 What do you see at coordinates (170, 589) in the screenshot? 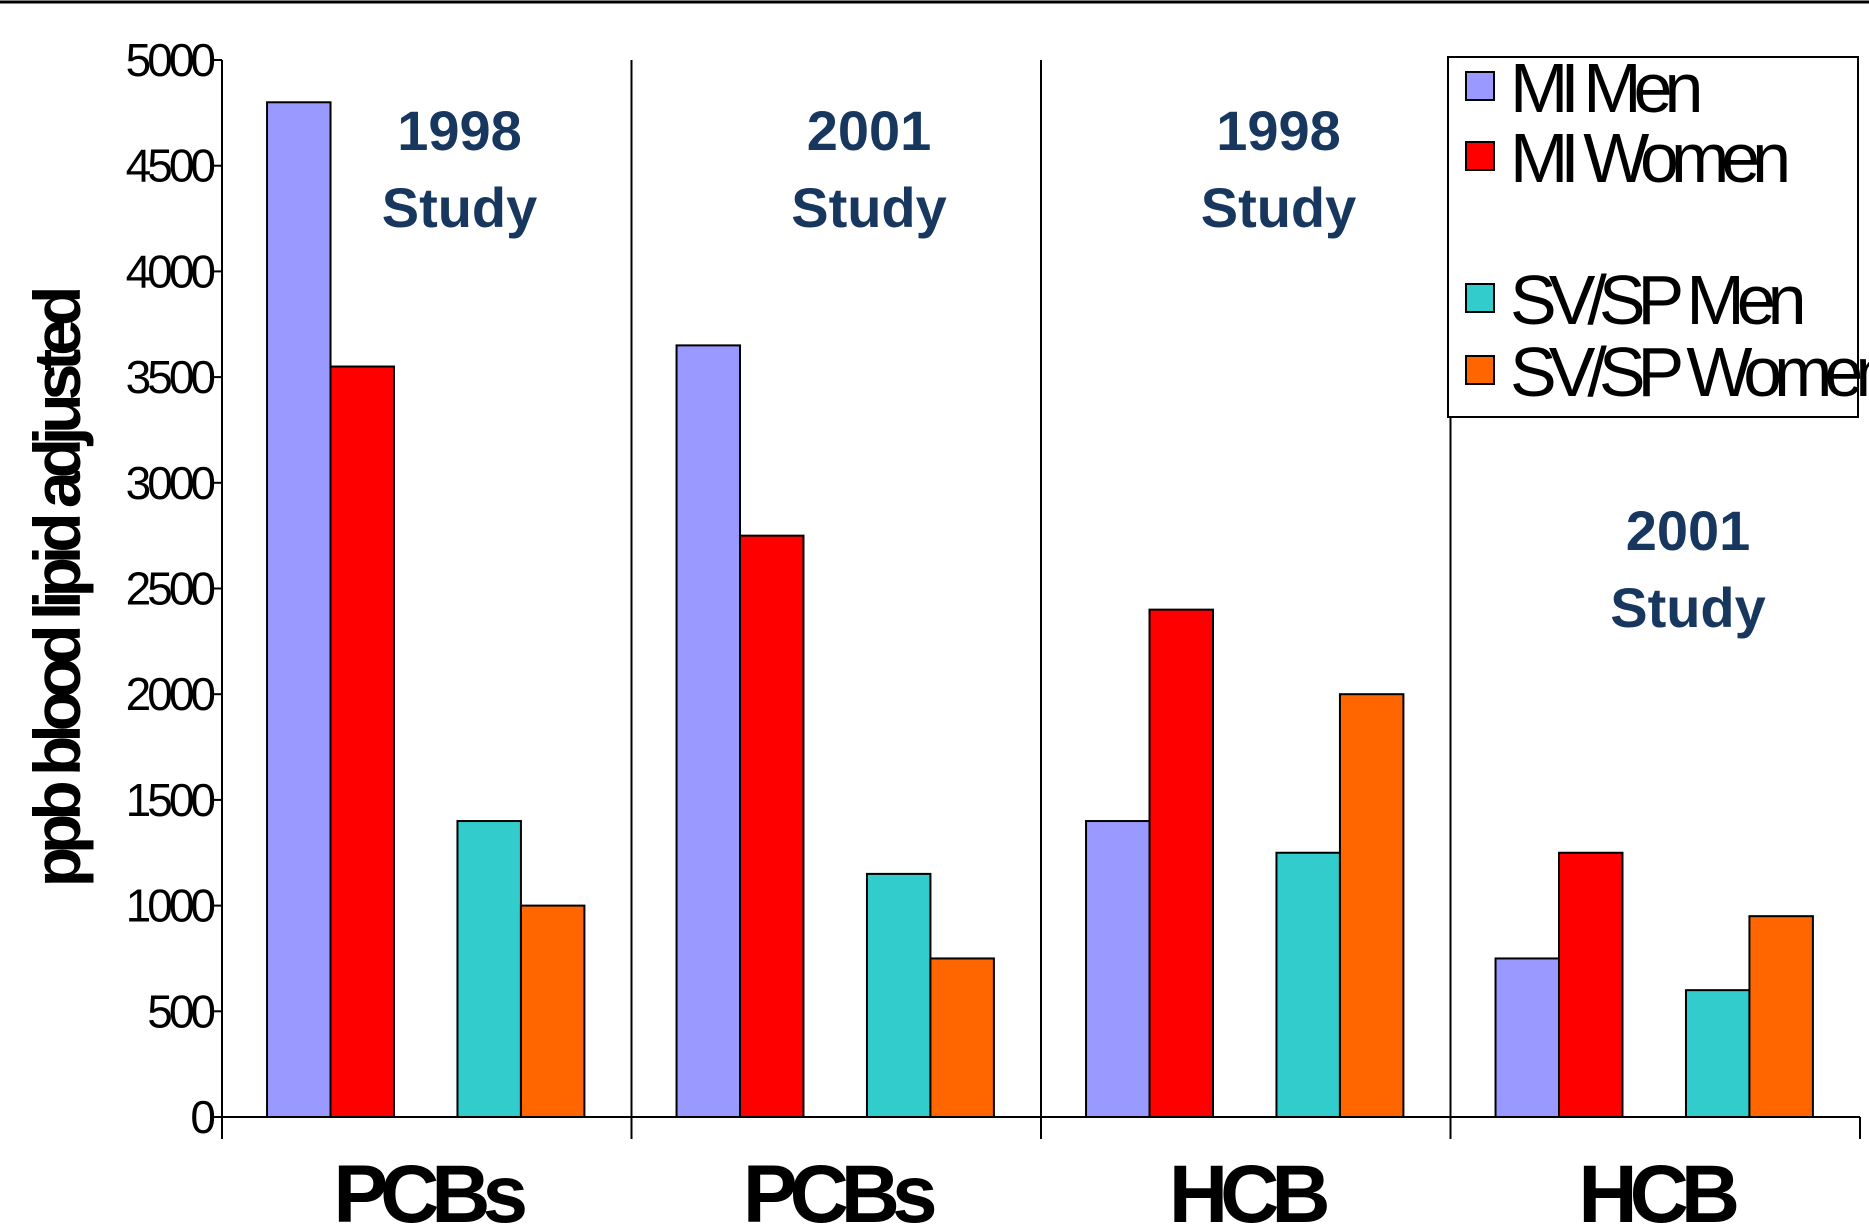
I see `y-tick-label: 2500` at bounding box center [170, 589].